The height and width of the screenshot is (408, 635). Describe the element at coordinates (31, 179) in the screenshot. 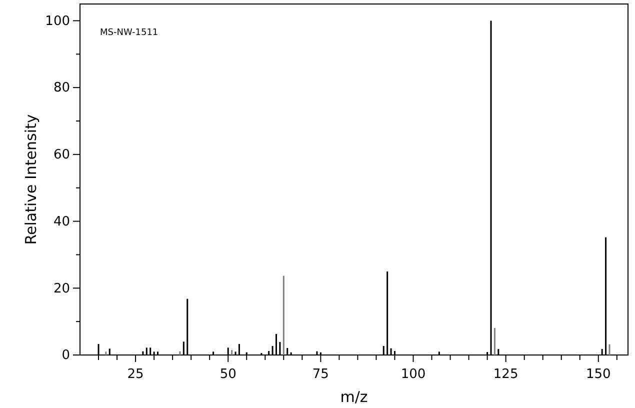

I see `y-axis-title: Relative Intensity` at that location.